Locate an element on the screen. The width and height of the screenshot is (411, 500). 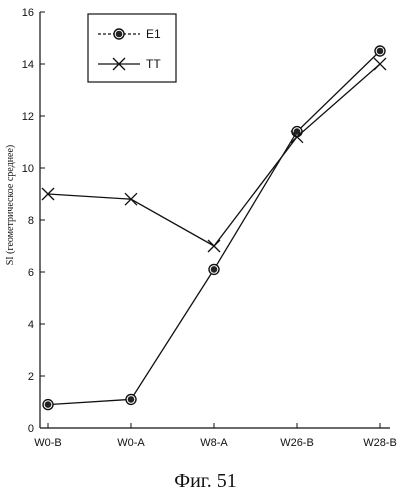
x-tick-label: W8-A is located at coordinates (214, 443).